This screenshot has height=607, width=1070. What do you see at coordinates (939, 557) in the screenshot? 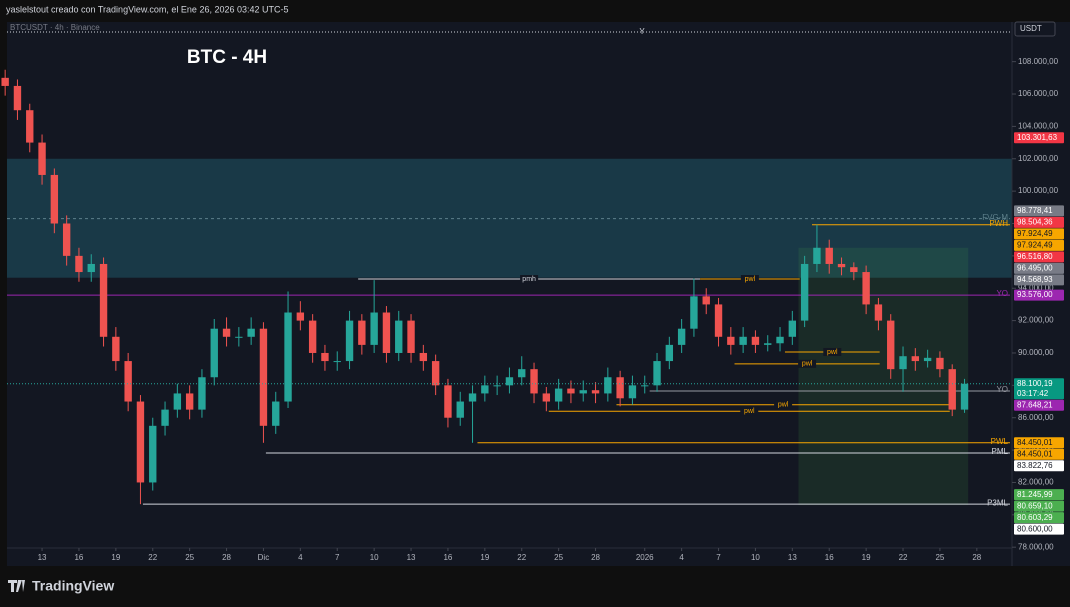
I see `x-tick-label: 25` at bounding box center [939, 557].